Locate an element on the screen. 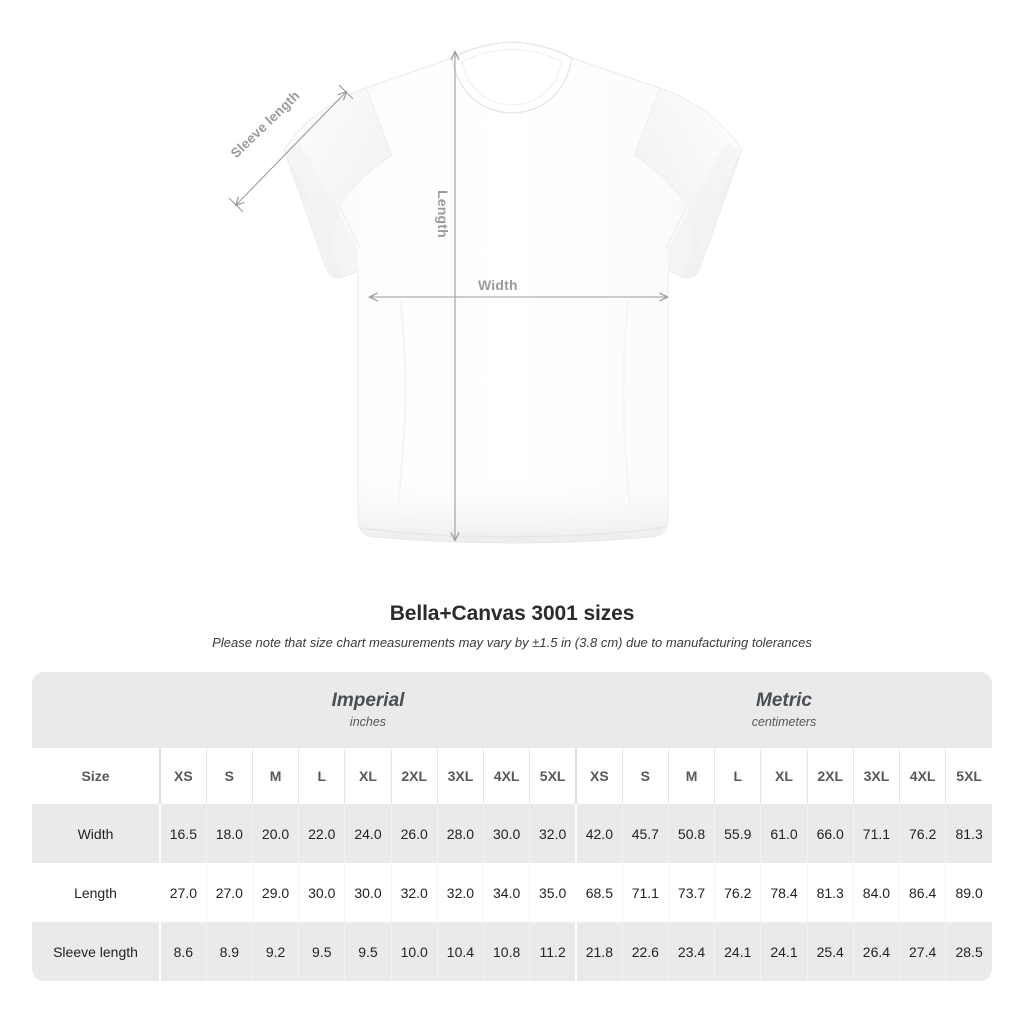 This screenshot has width=1024, height=1024. cell-width-metric-3xl: 71.1 is located at coordinates (876, 833).